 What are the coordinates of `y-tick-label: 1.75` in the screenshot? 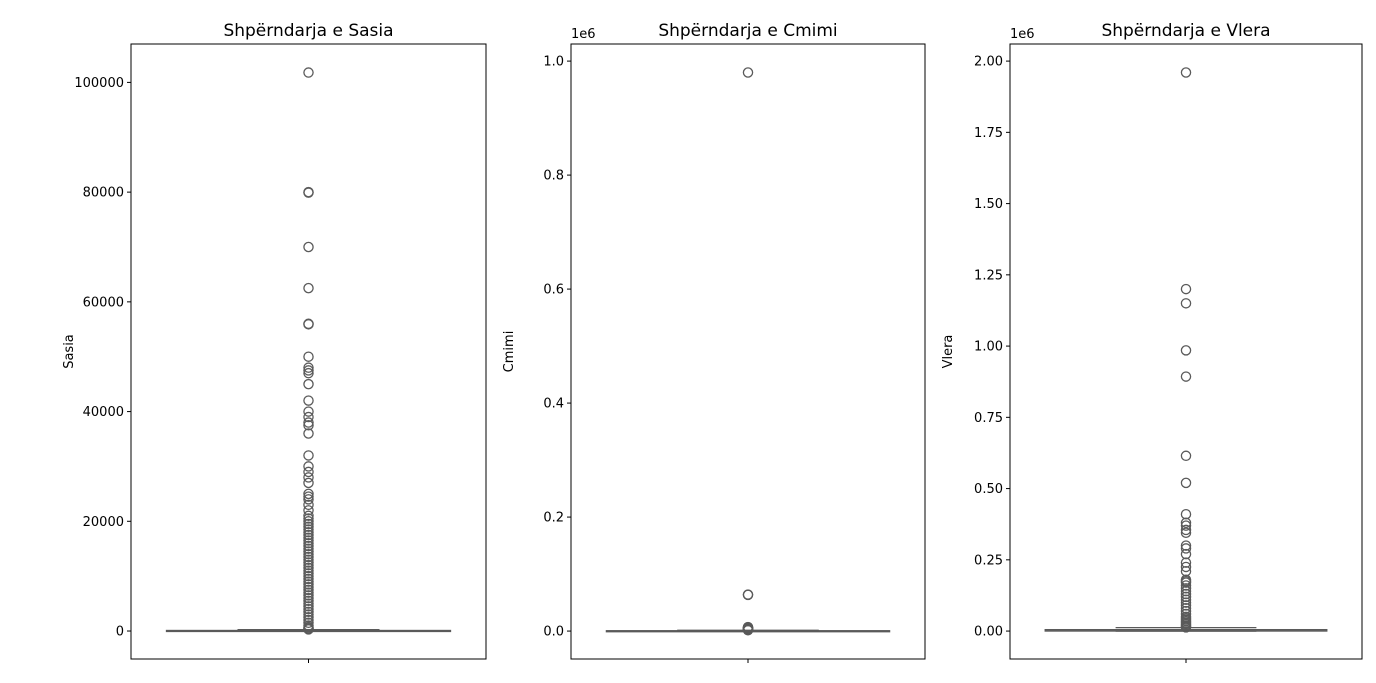 It's located at (988, 133).